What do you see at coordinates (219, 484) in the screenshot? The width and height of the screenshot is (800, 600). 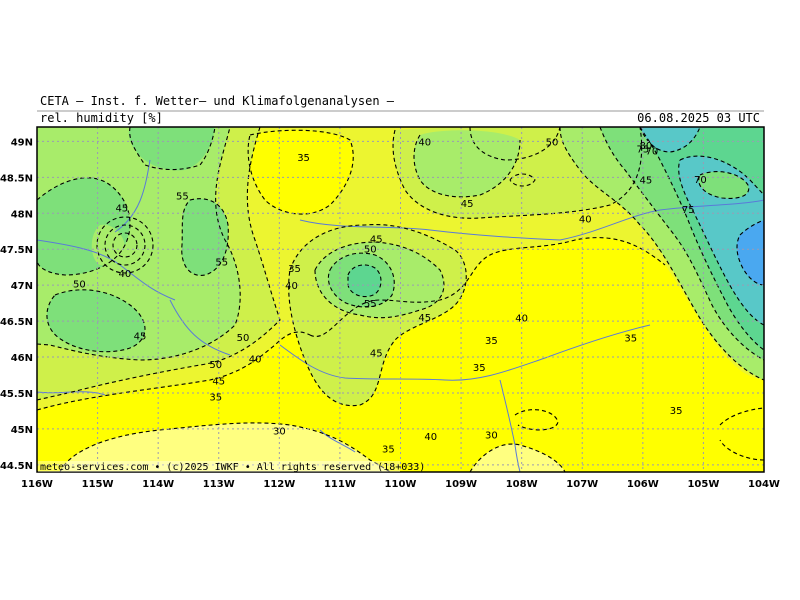 I see `lon-tick-label: 113W` at bounding box center [219, 484].